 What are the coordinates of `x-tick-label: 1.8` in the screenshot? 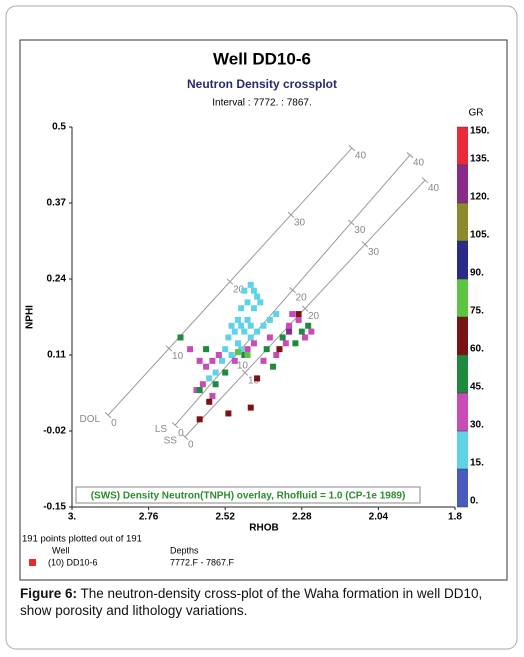 It's located at (455, 517).